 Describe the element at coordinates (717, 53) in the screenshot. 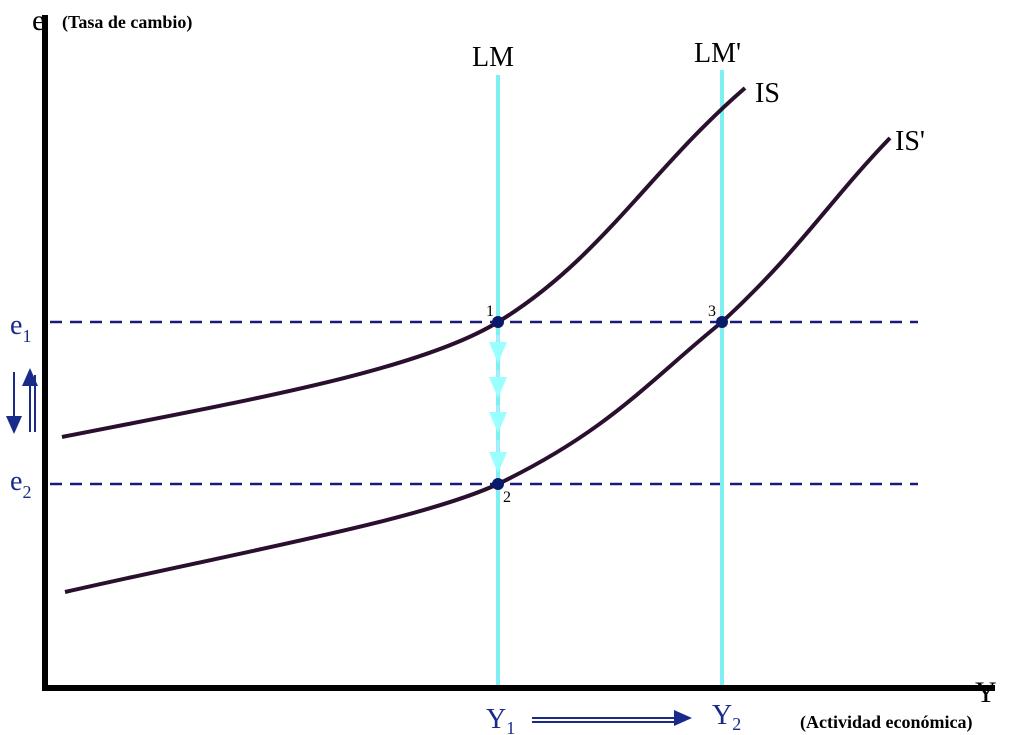

I see `lm-prime-label: LM'` at that location.